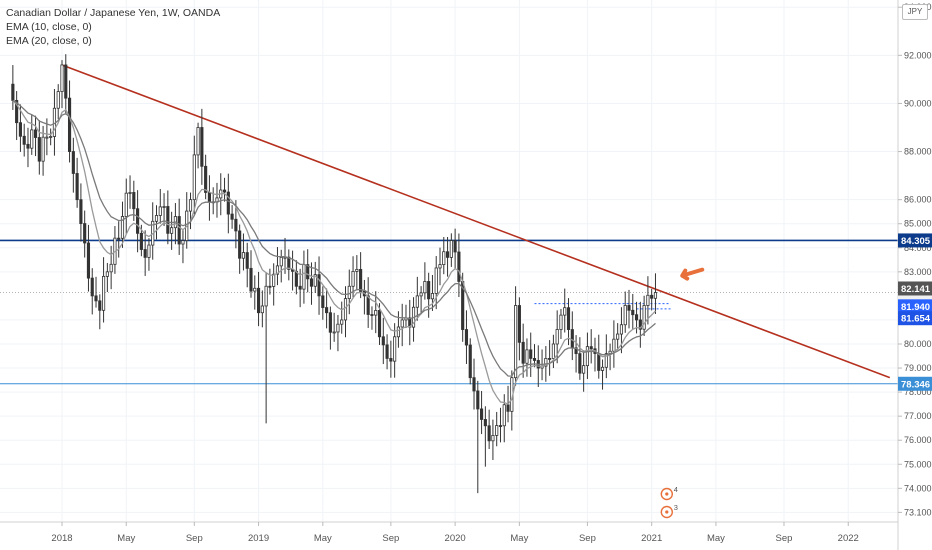 The width and height of the screenshot is (932, 550). Describe the element at coordinates (918, 392) in the screenshot. I see `price-tick-label: 78.000` at that location.